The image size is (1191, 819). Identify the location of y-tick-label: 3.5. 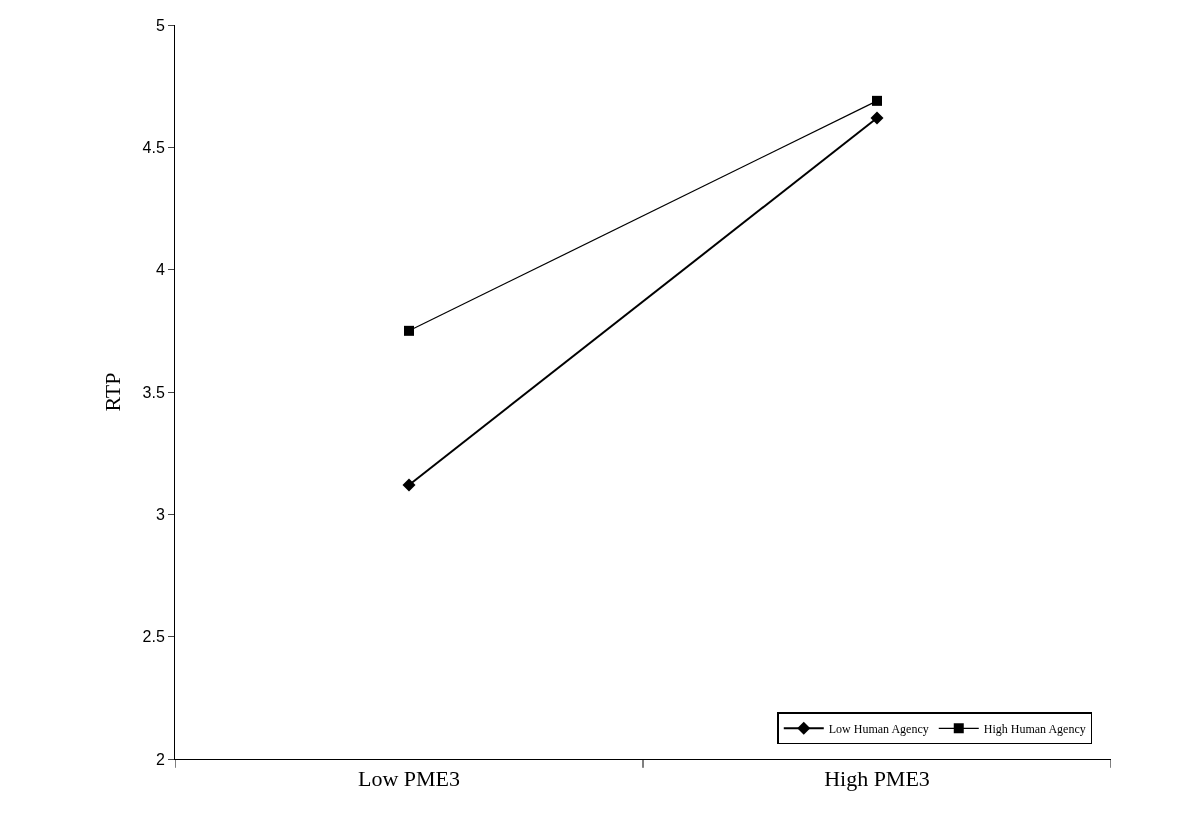
(153, 392).